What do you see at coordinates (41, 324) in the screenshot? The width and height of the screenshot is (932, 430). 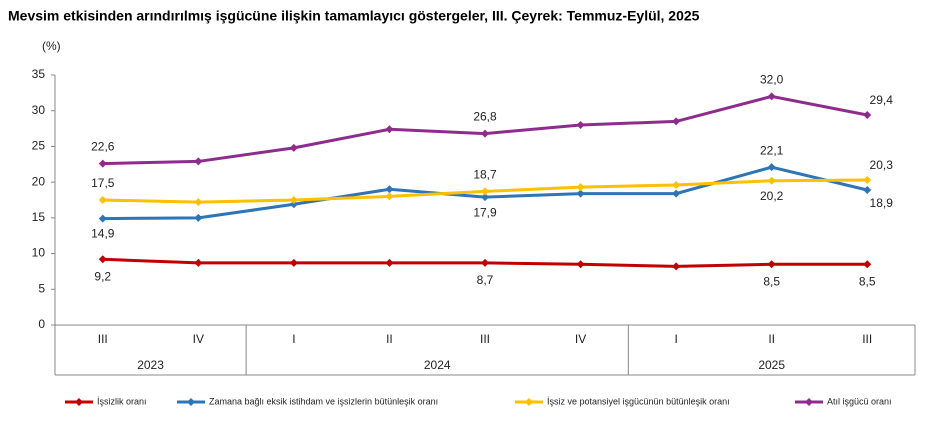 I see `y-tick-label: 0` at bounding box center [41, 324].